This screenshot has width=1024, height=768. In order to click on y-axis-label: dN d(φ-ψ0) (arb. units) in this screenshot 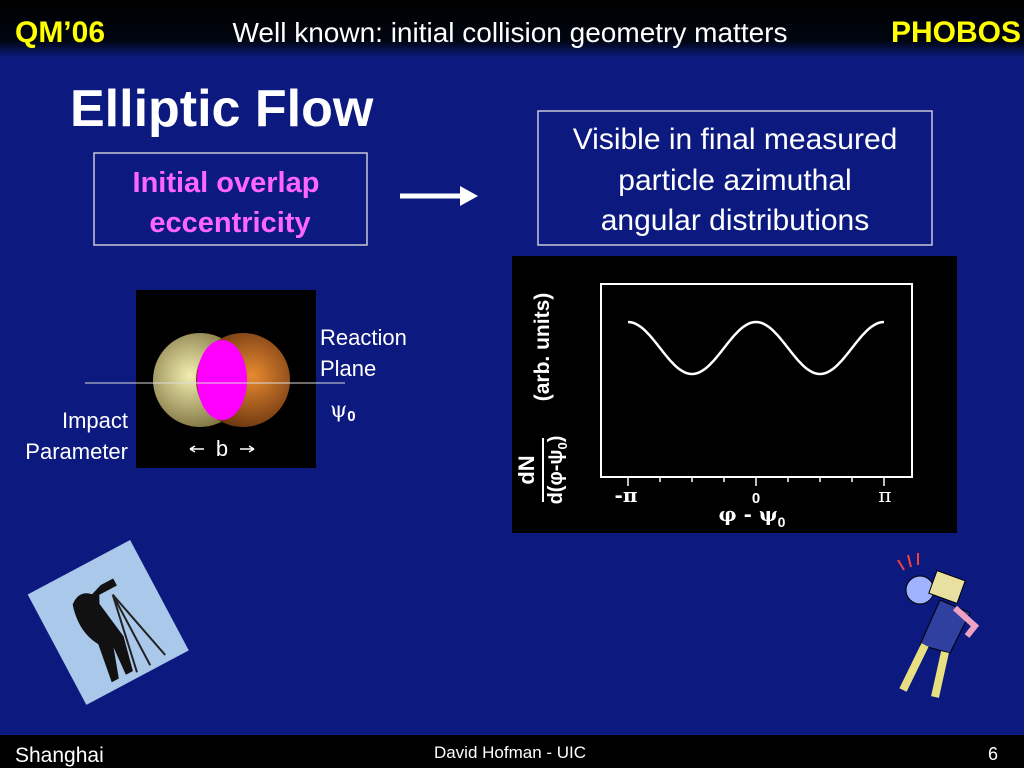, I will do `click(542, 399)`.